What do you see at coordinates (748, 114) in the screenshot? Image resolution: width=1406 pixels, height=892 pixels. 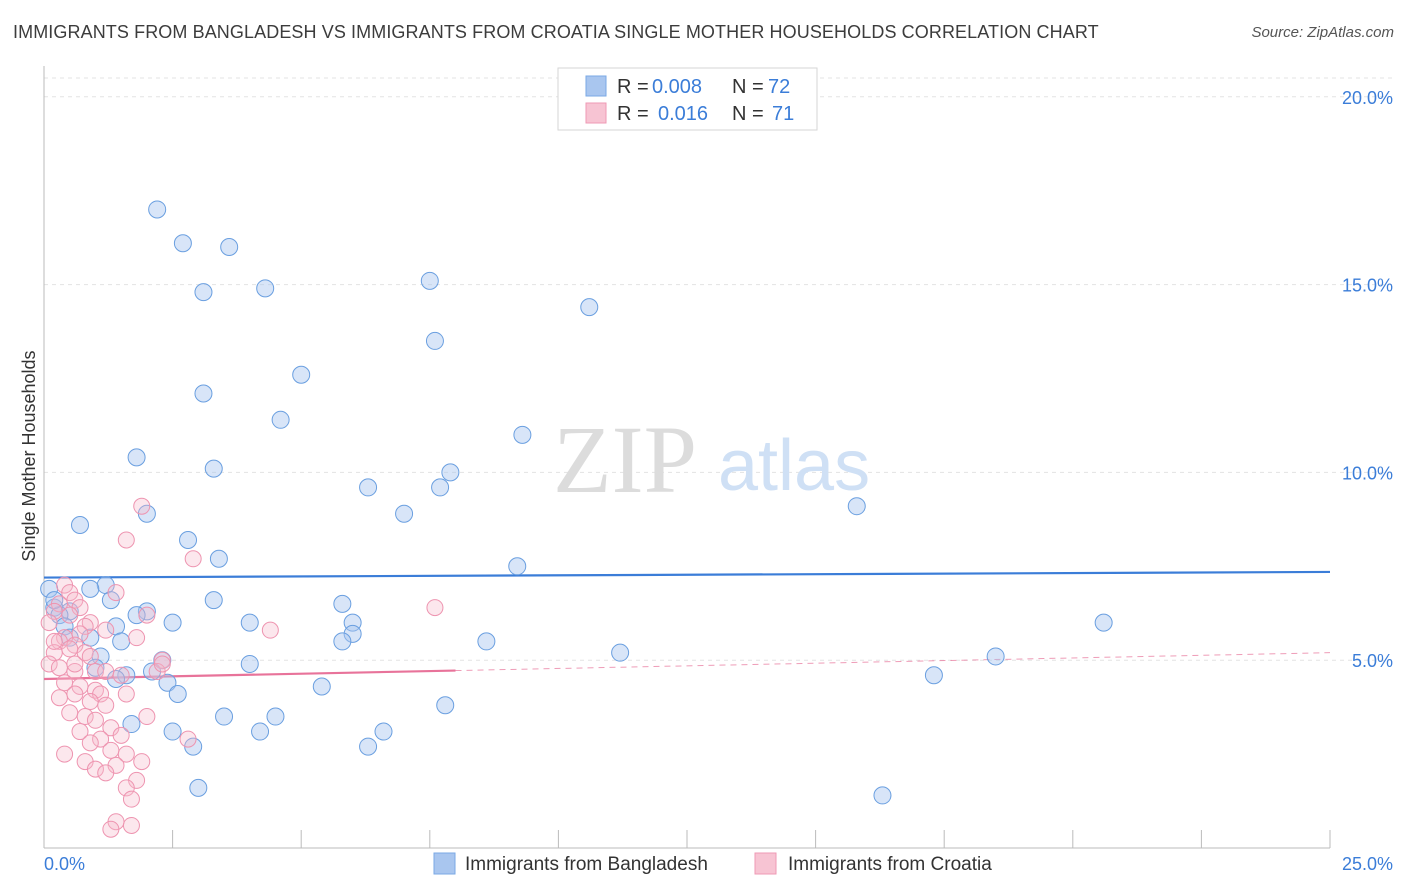 I see `legend-n-label-2: N =` at bounding box center [748, 114].